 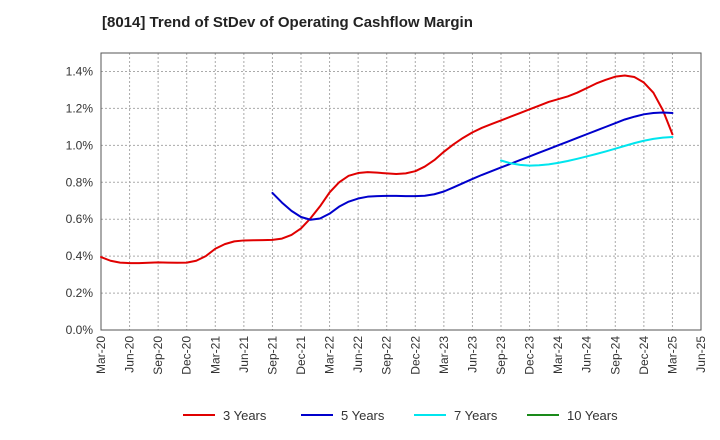 I want to click on x-tick-label: Jun-24, so click(x=587, y=354).